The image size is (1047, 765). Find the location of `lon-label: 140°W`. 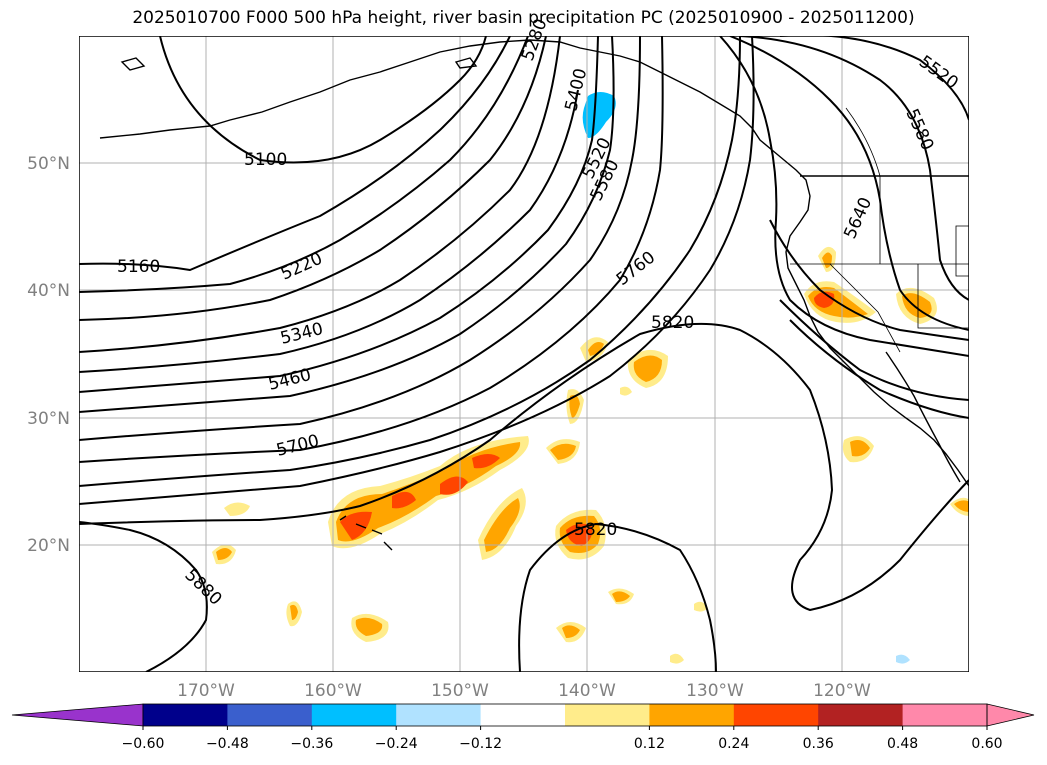

lon-label: 140°W is located at coordinates (587, 691).